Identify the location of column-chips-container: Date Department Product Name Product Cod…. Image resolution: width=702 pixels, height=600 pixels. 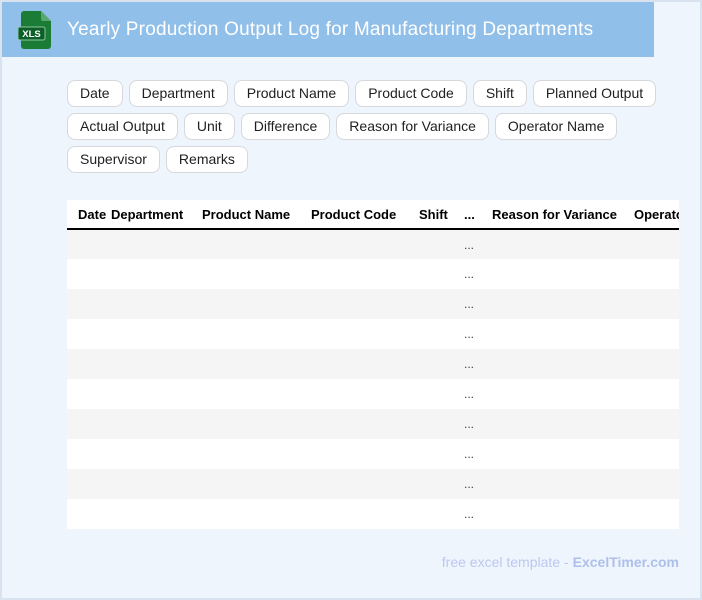
(373, 126).